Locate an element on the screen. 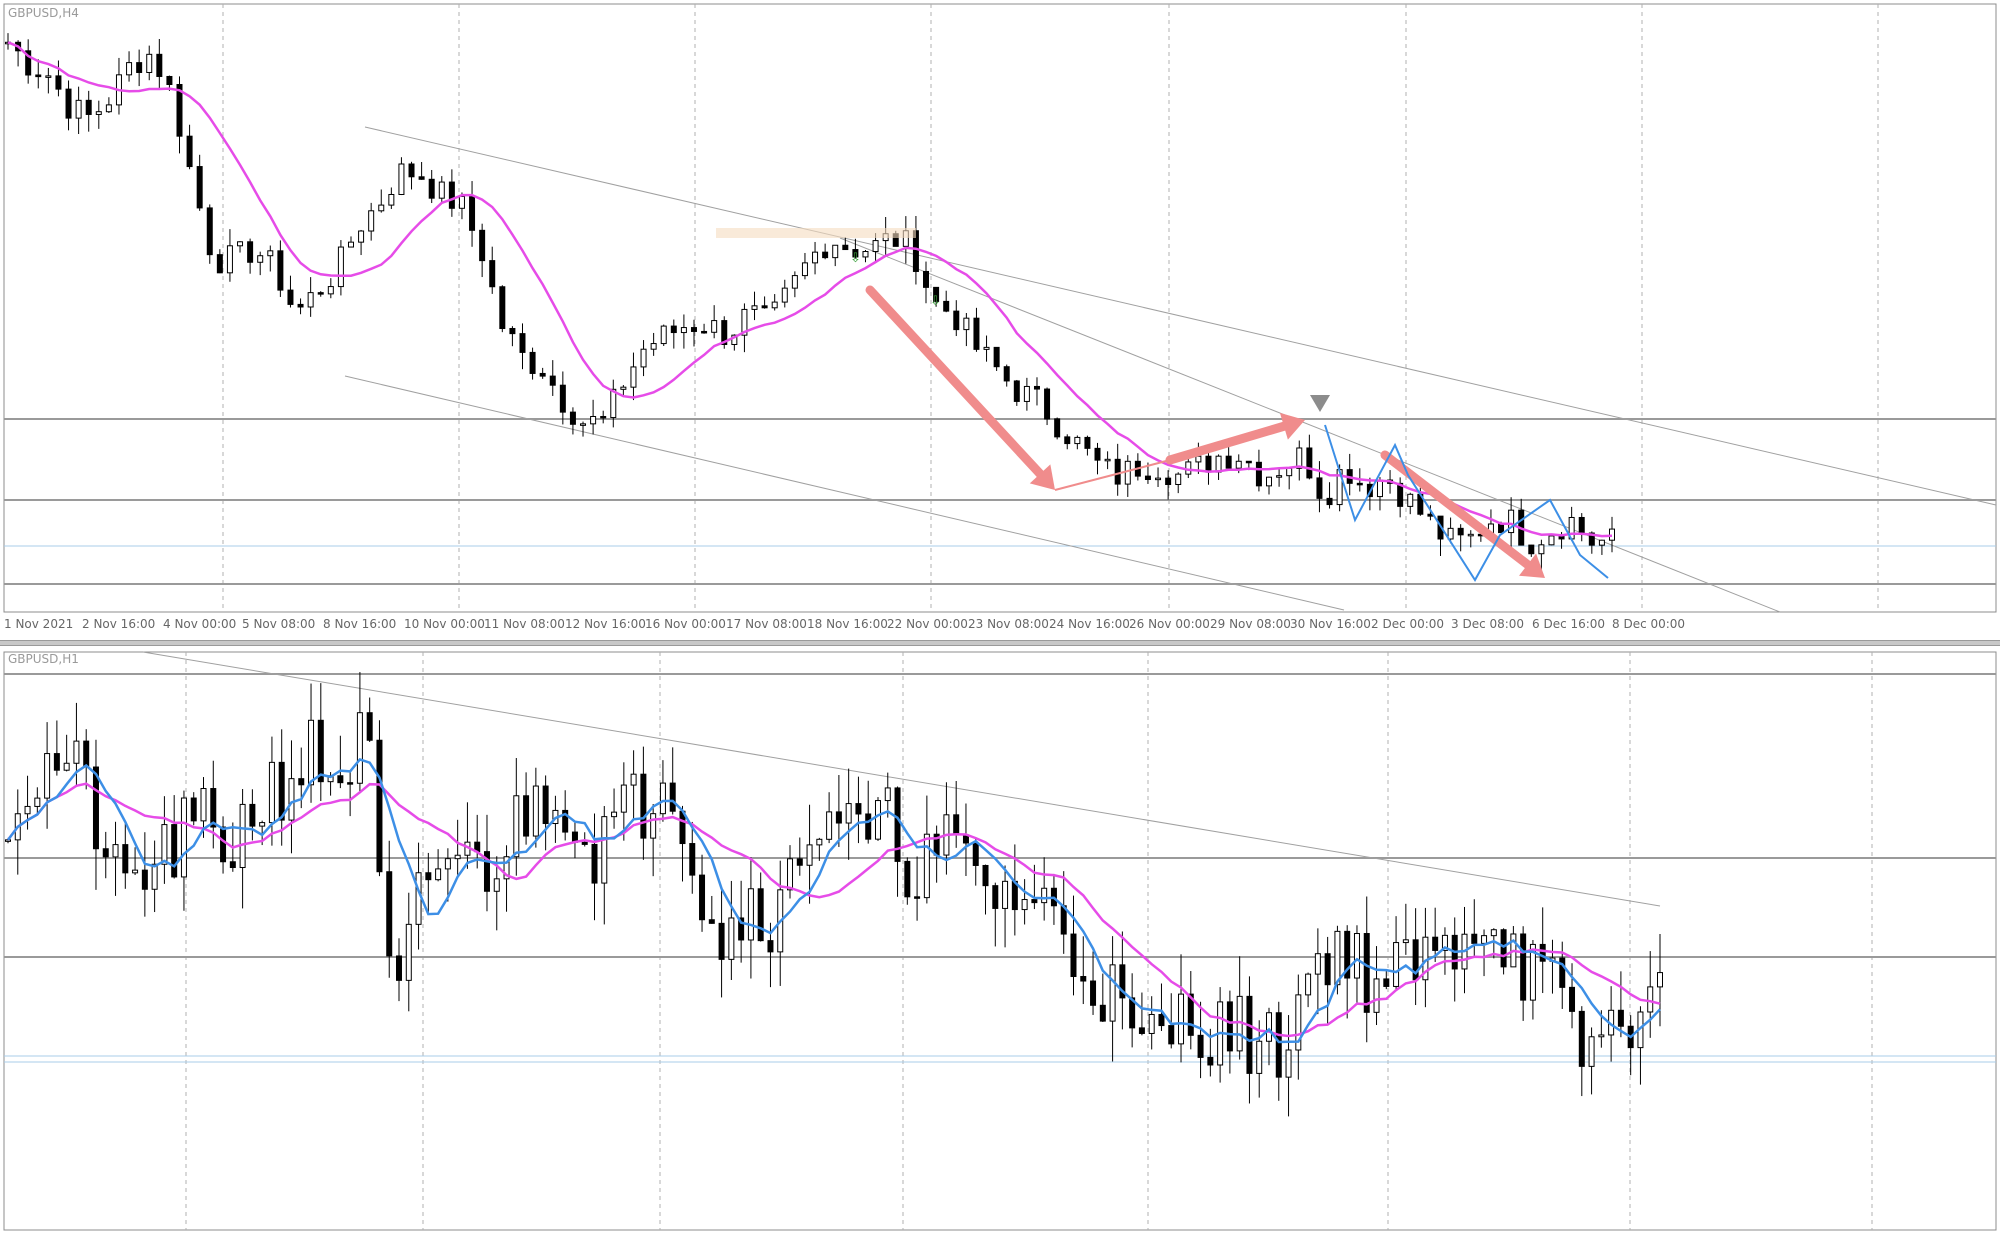  up-arrow-head is located at coordinates (1292, 426).